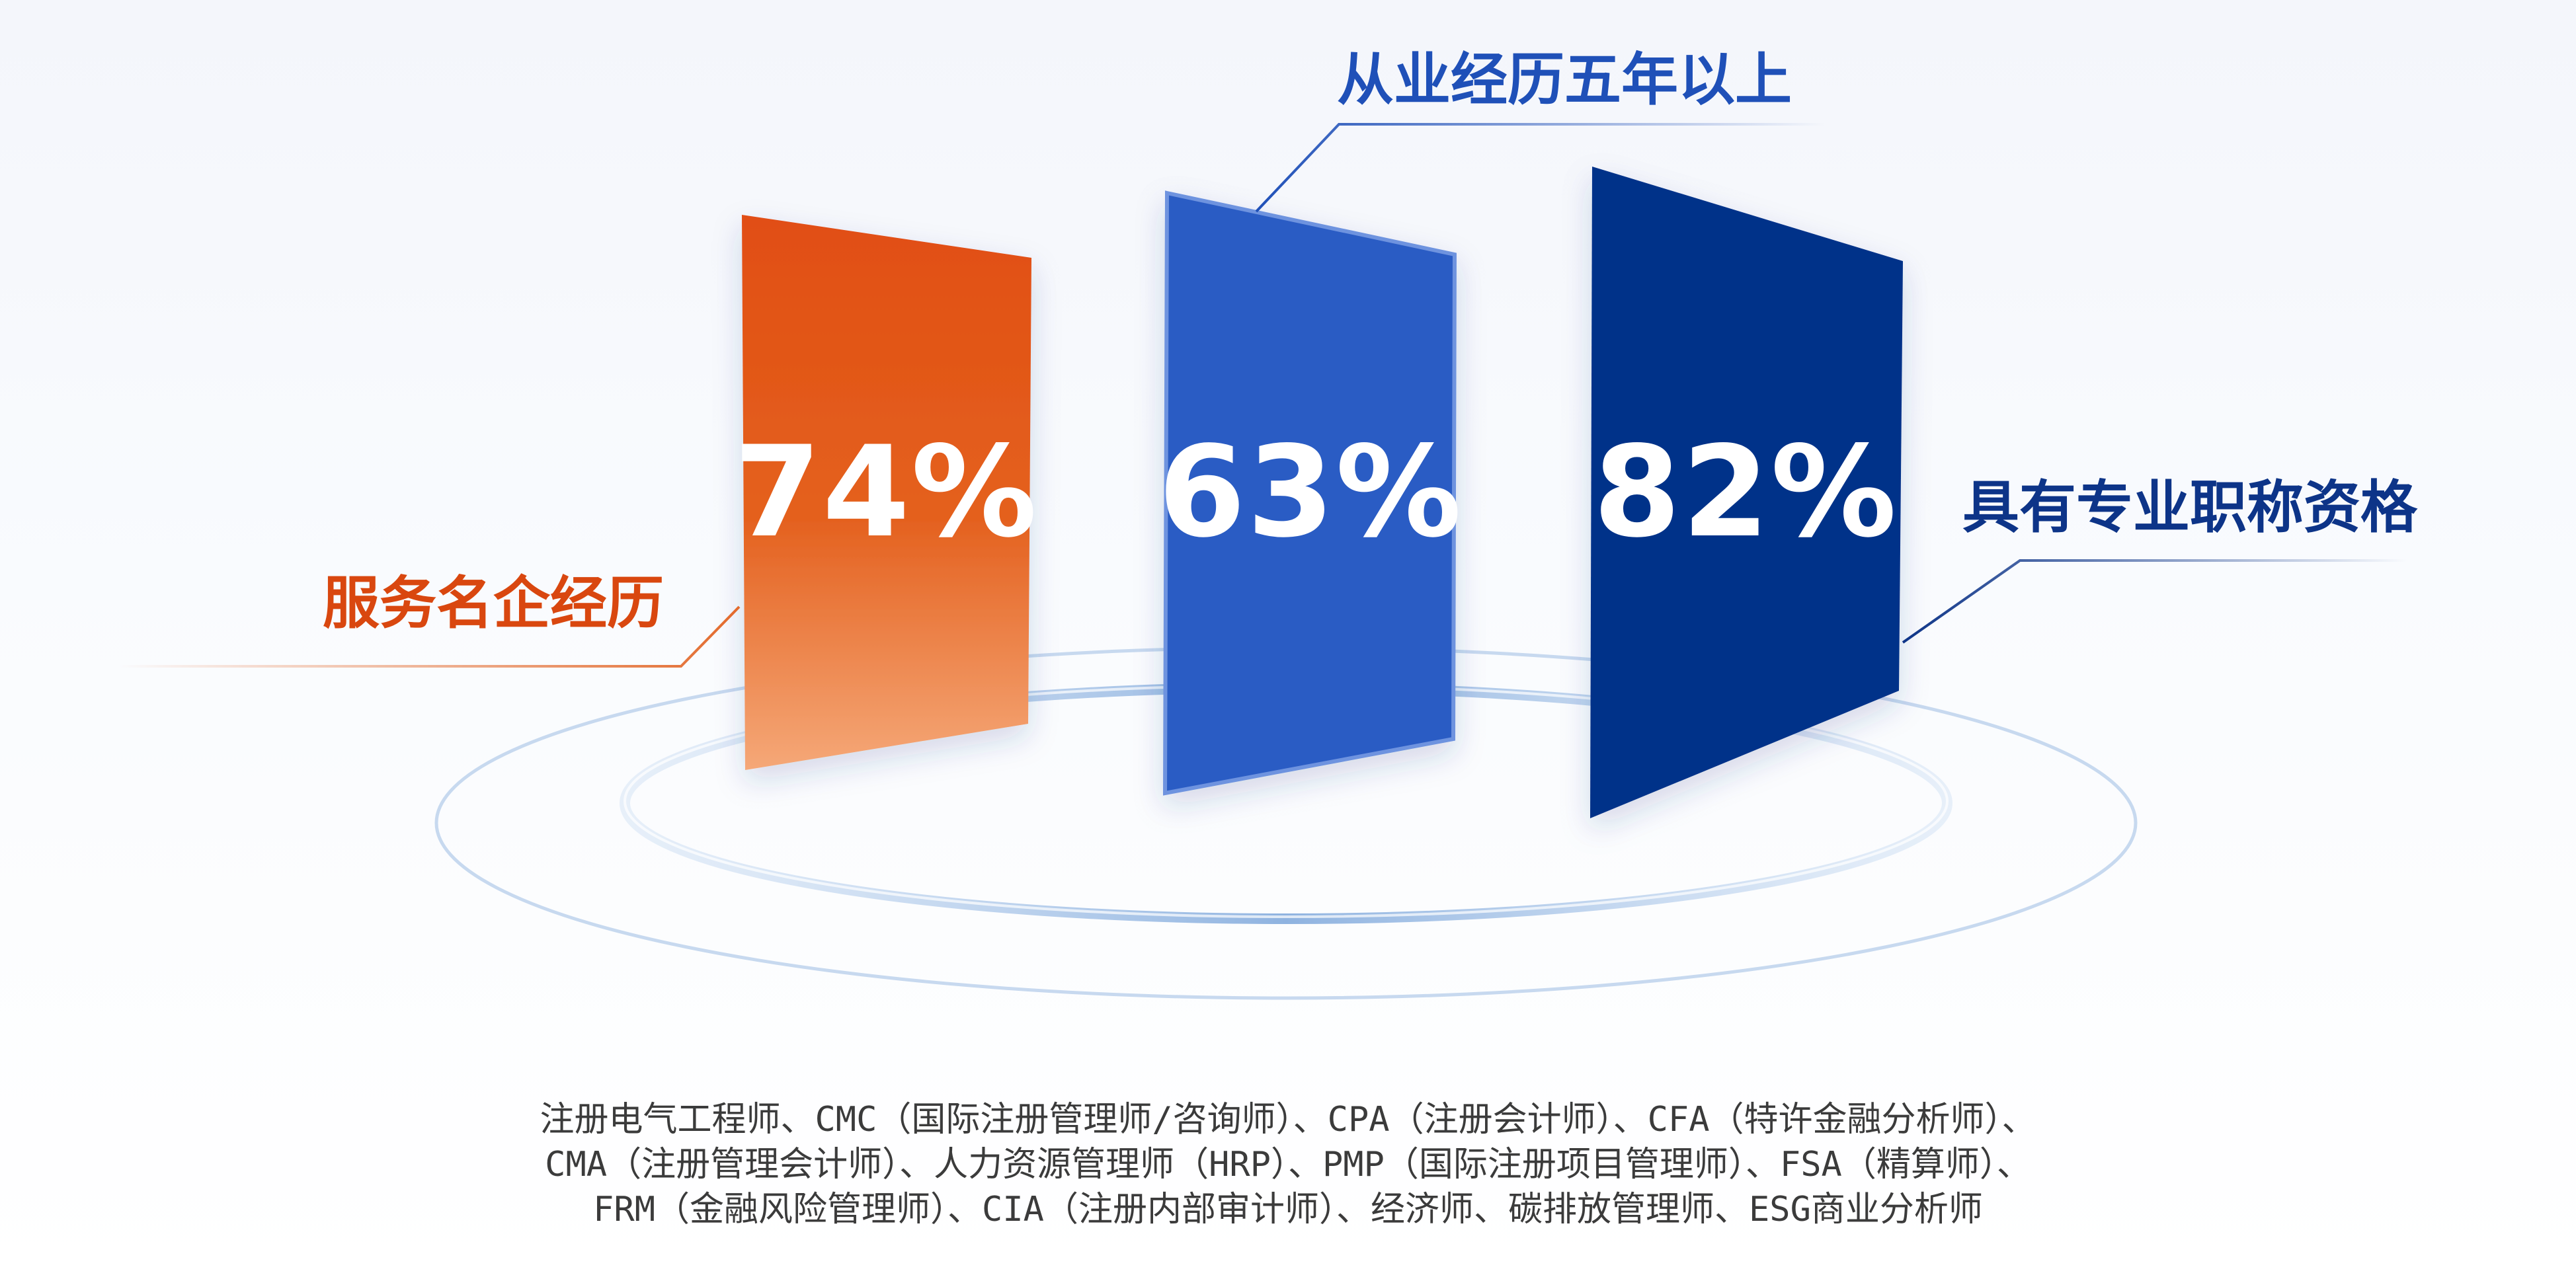 The image size is (2576, 1277). I want to click on panel-navy, so click(1746, 493).